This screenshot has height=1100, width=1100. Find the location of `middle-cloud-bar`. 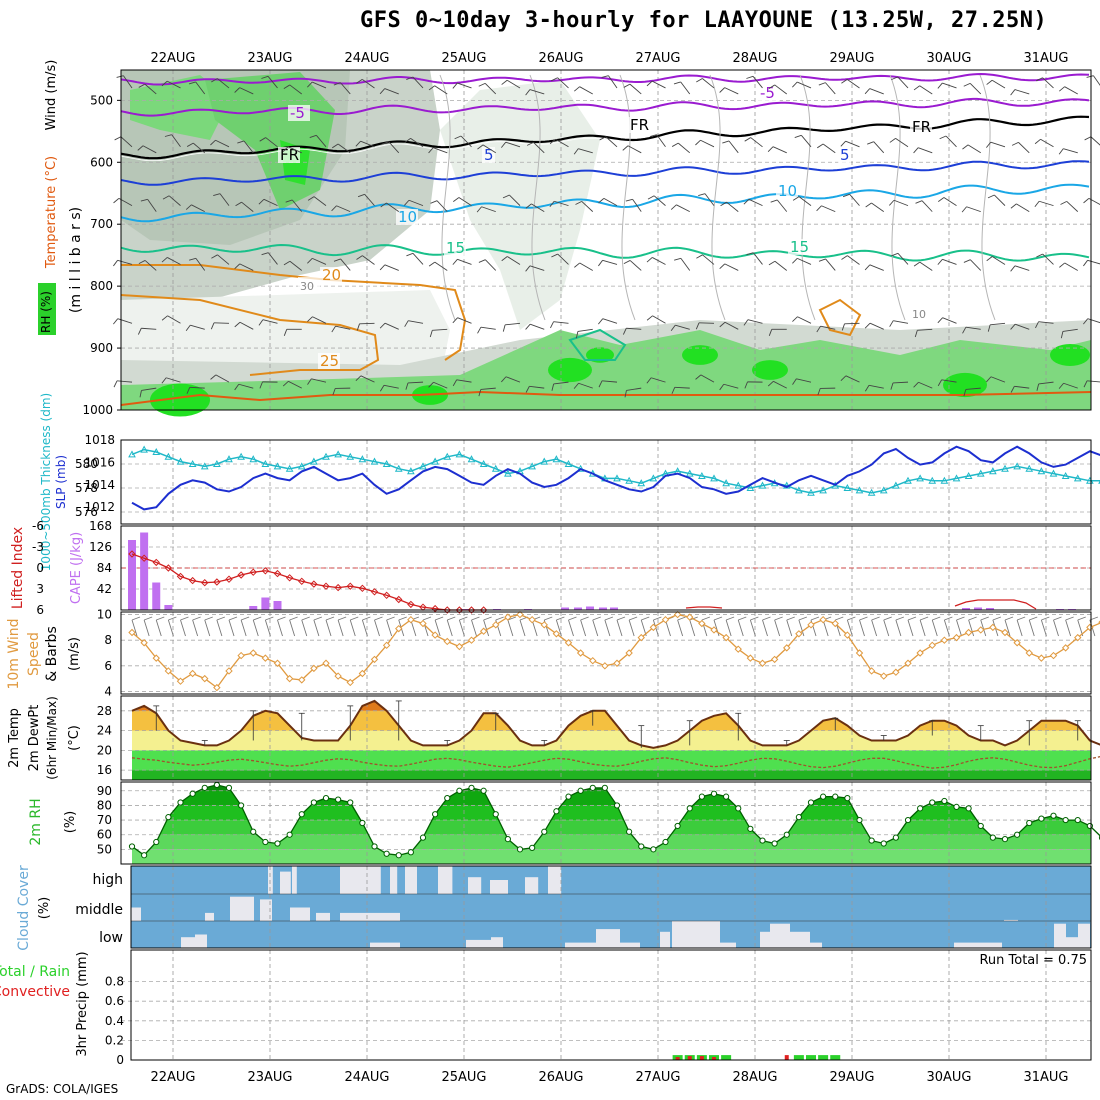

middle-cloud-bar is located at coordinates (323, 916).